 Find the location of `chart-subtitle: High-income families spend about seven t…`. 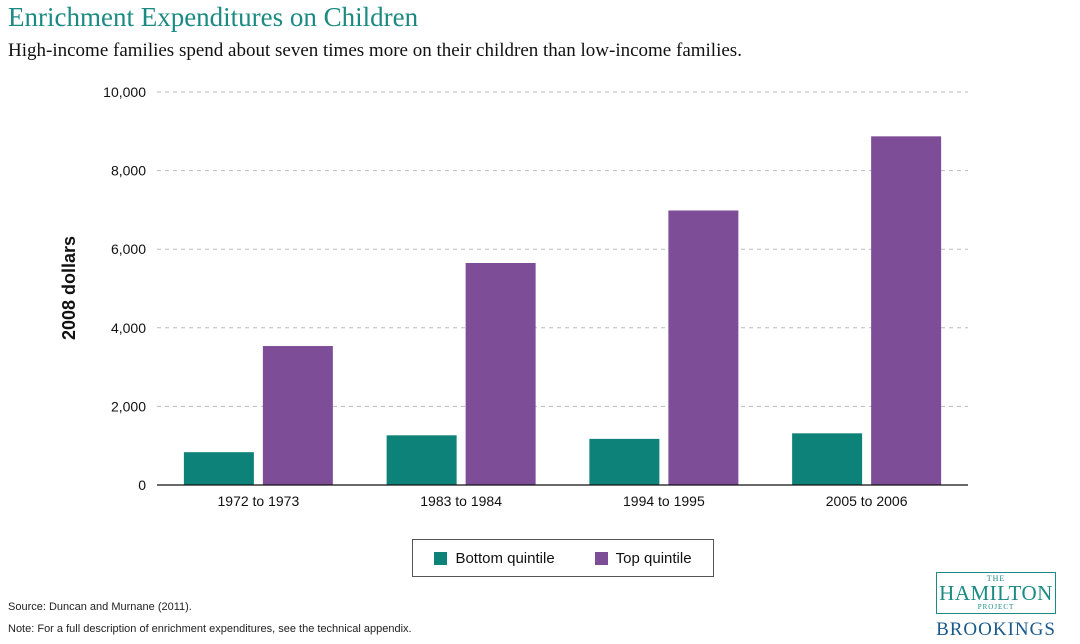

chart-subtitle: High-income families spend about seven t… is located at coordinates (375, 50).